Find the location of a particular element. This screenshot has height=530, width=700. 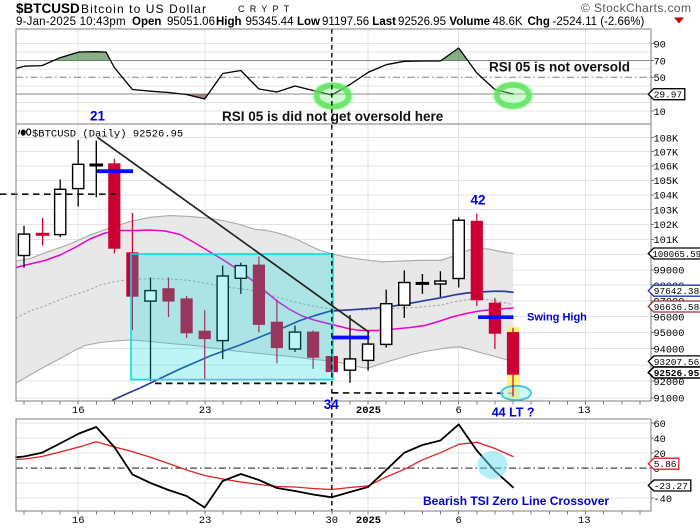

svg-text: 44 LT ? is located at coordinates (513, 413).